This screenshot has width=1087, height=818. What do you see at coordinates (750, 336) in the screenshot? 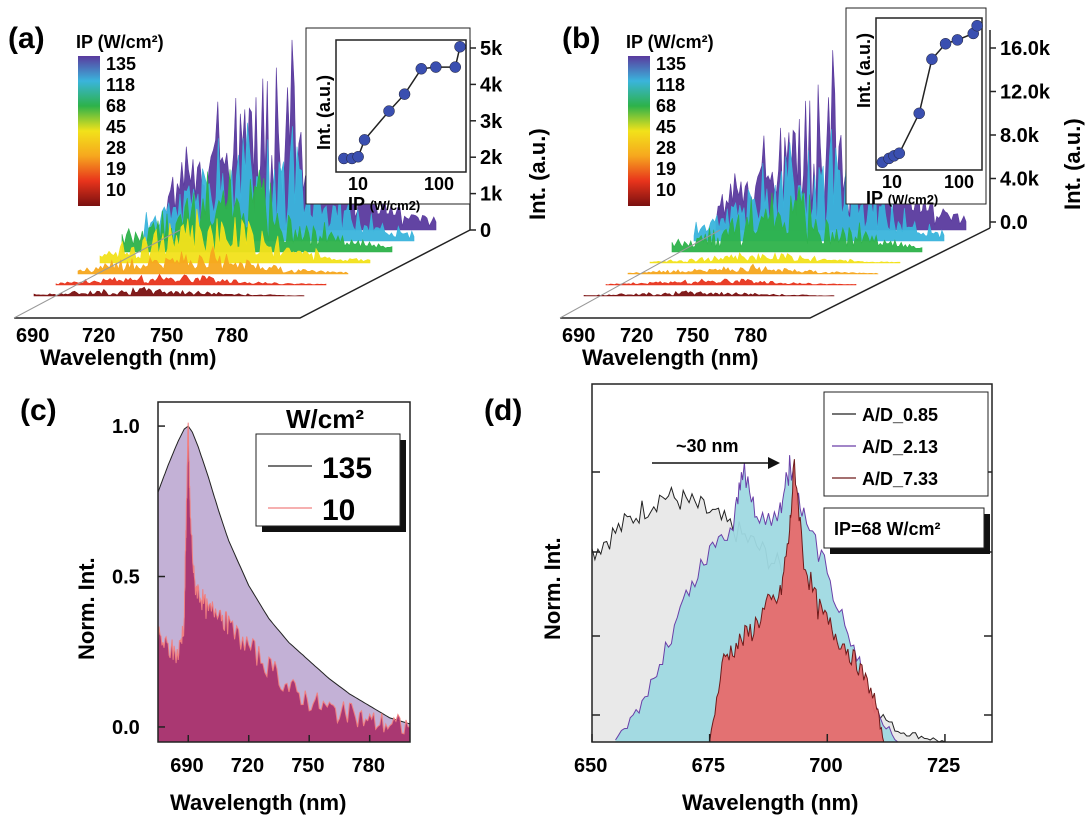
I see `panel-b-xtick: 780` at bounding box center [750, 336].